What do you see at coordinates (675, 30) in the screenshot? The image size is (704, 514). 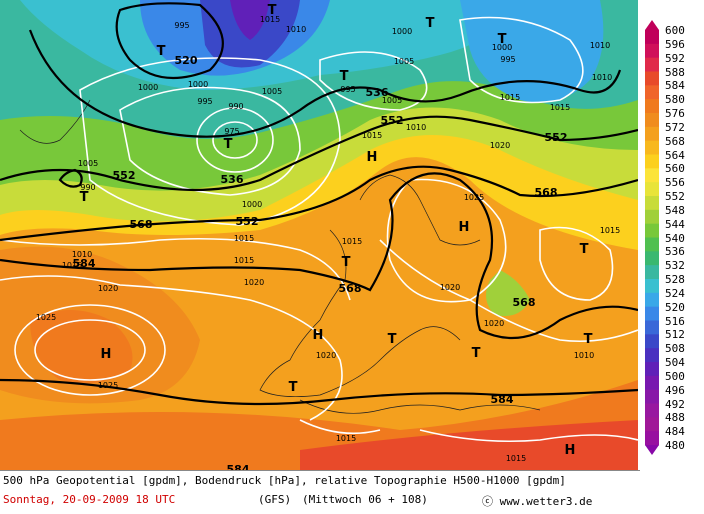 I see `color-scale-label: 600` at bounding box center [675, 30].